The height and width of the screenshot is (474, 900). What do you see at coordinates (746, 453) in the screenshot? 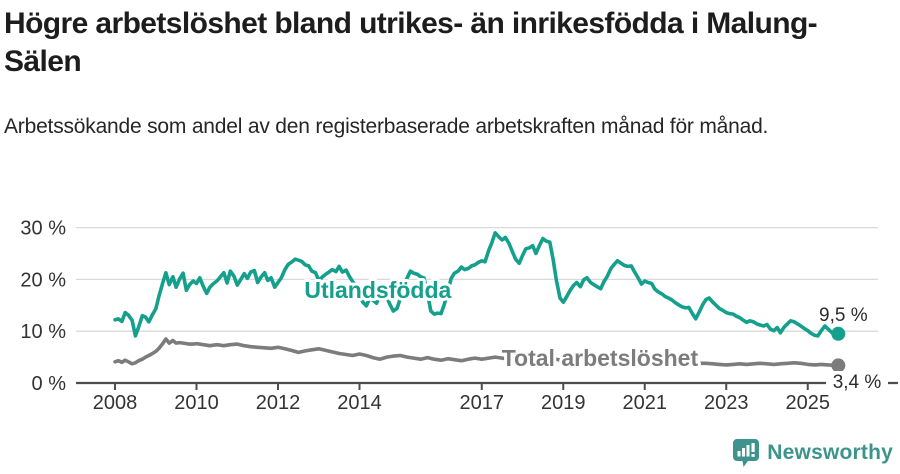
I see `newsworthy-icon` at bounding box center [746, 453].